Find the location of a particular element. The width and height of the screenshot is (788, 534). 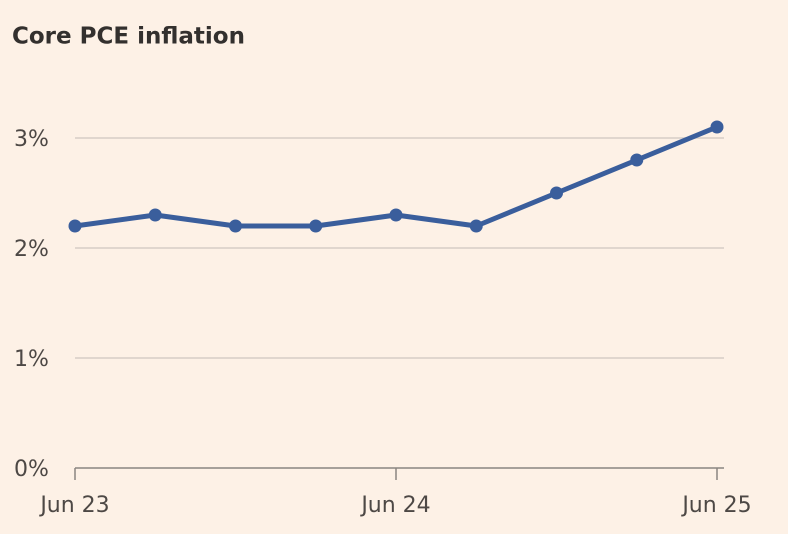

x-tick-label: Jun 25 is located at coordinates (715, 505).